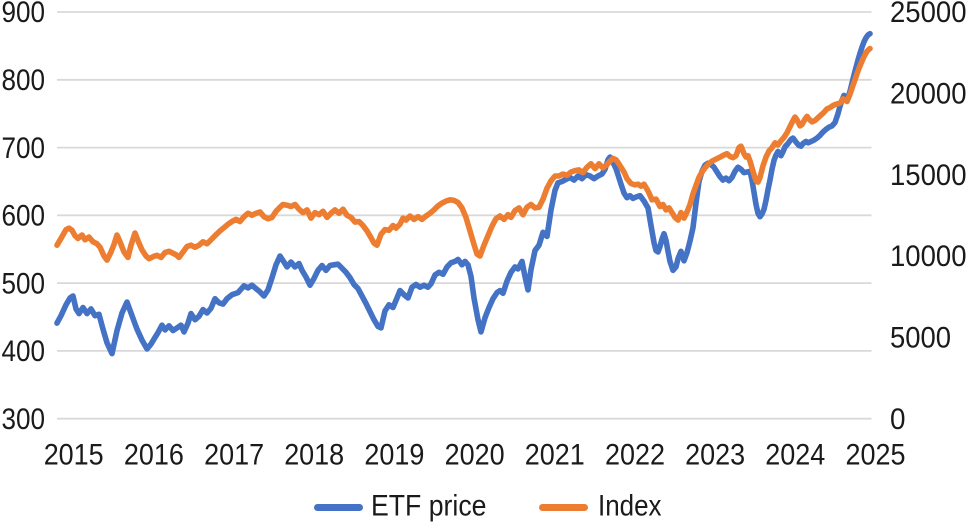 The width and height of the screenshot is (967, 531). Describe the element at coordinates (154, 454) in the screenshot. I see `svg-text: 2016` at that location.